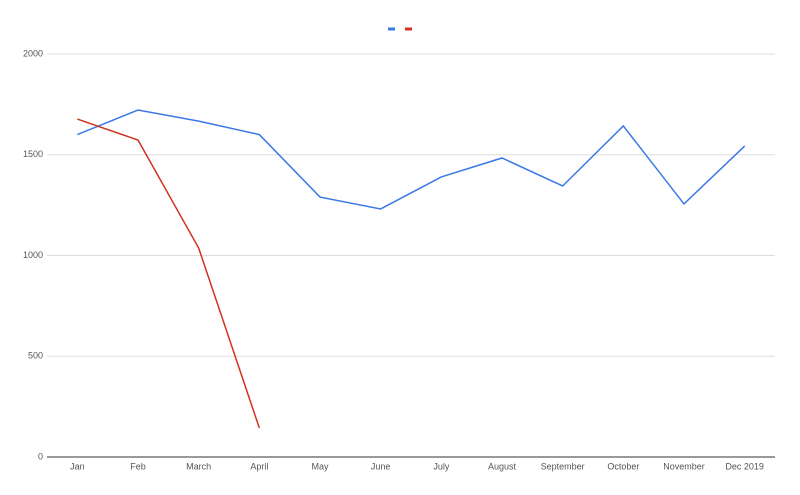 Image resolution: width=800 pixels, height=495 pixels. I want to click on x-tick-label: May, so click(320, 466).